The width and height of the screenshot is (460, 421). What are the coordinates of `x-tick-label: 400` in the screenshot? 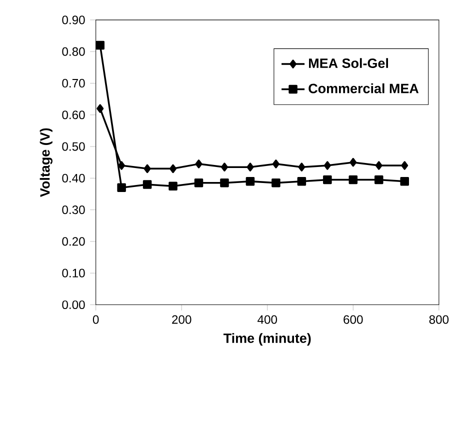 It's located at (268, 319).